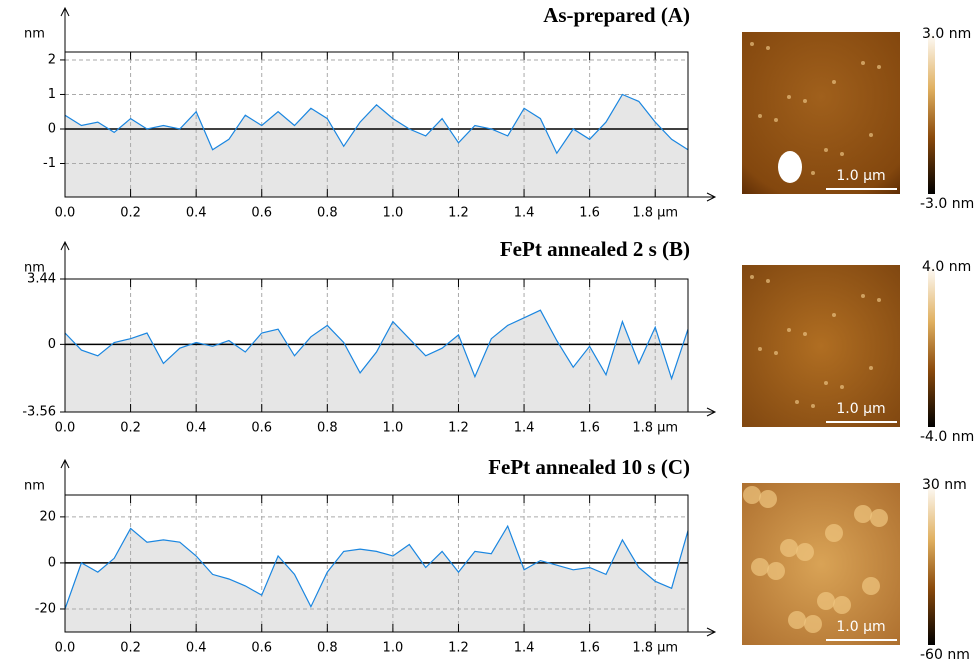  What do you see at coordinates (52, 59) in the screenshot?
I see `y-tick-label: 2` at bounding box center [52, 59].